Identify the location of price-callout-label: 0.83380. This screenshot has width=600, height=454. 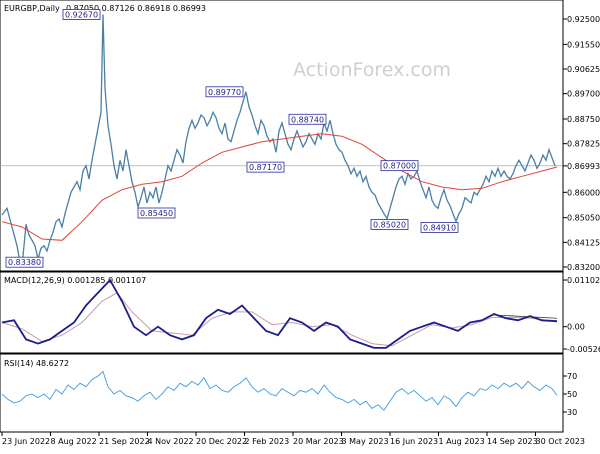
(24, 262).